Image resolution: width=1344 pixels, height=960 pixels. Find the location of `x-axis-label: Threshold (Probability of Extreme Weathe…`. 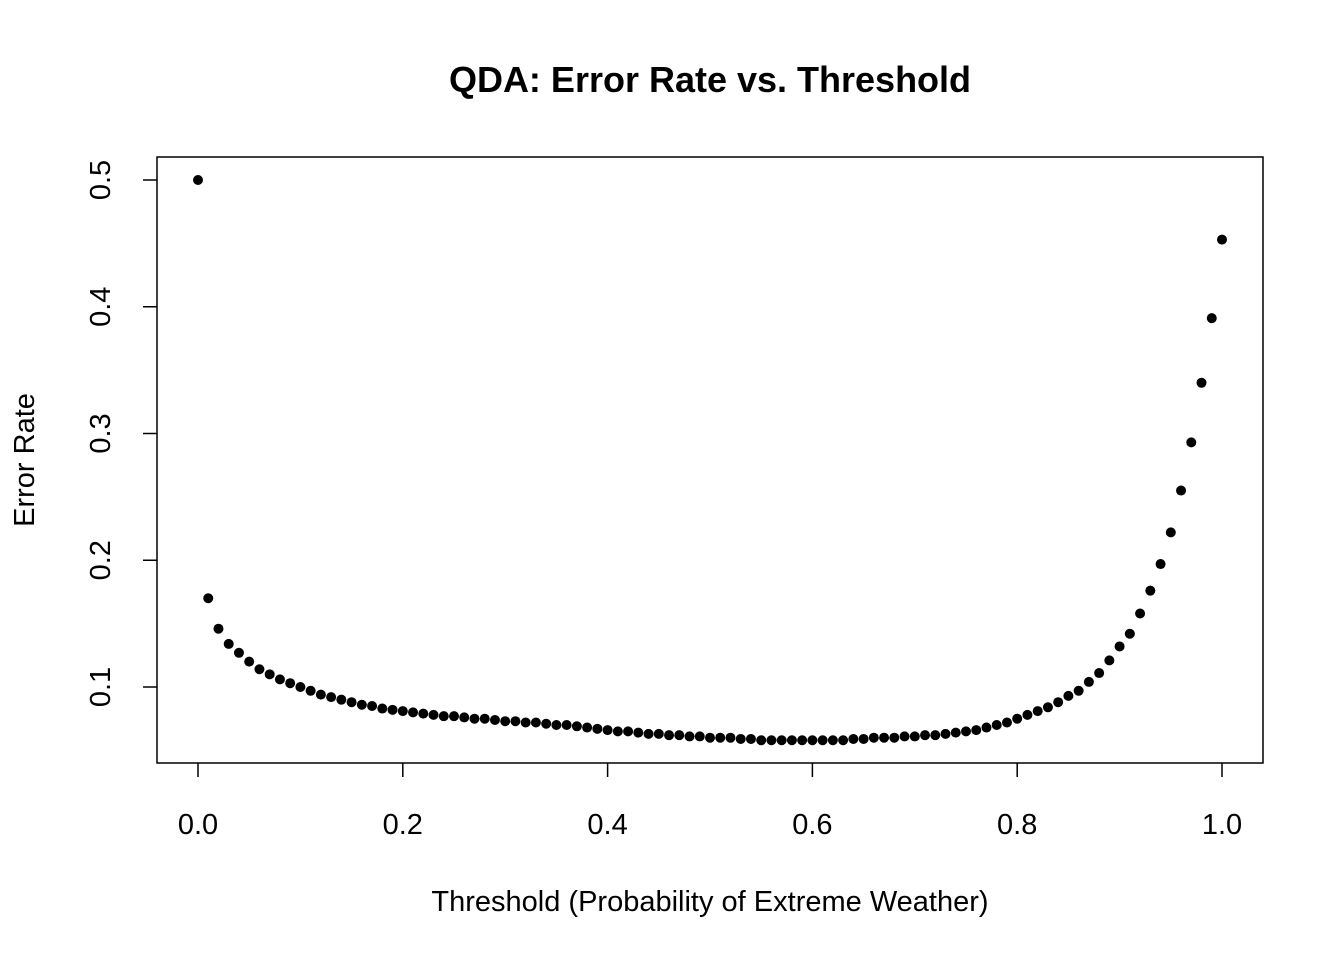

x-axis-label: Threshold (Probability of Extreme Weathe… is located at coordinates (709, 902).